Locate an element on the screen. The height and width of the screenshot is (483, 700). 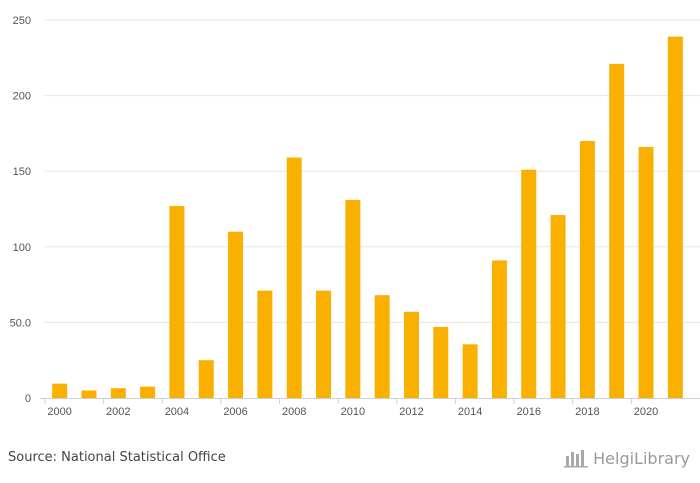
bar-2019 is located at coordinates (617, 231).